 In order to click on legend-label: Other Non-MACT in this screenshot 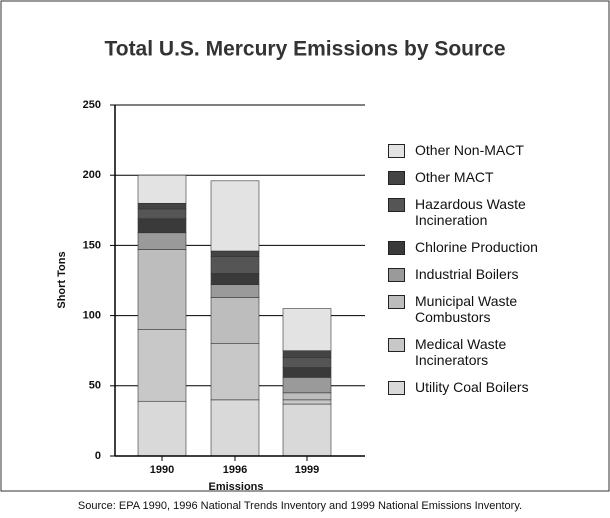, I will do `click(469, 150)`.